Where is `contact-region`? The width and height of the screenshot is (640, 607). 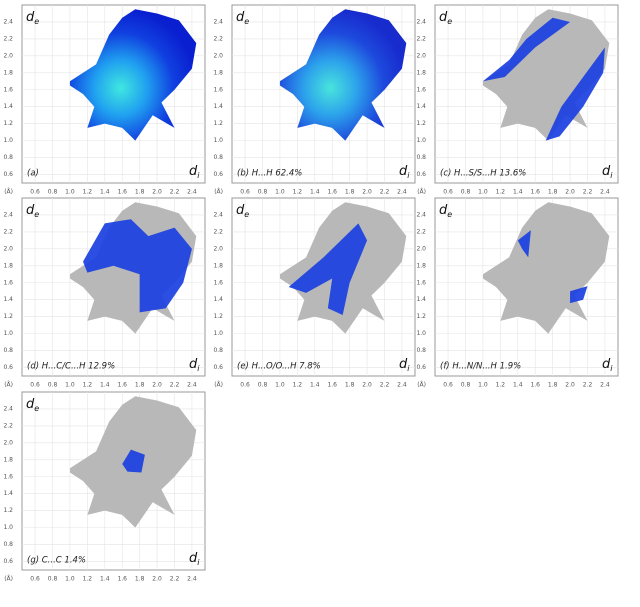 contact-region is located at coordinates (575, 94).